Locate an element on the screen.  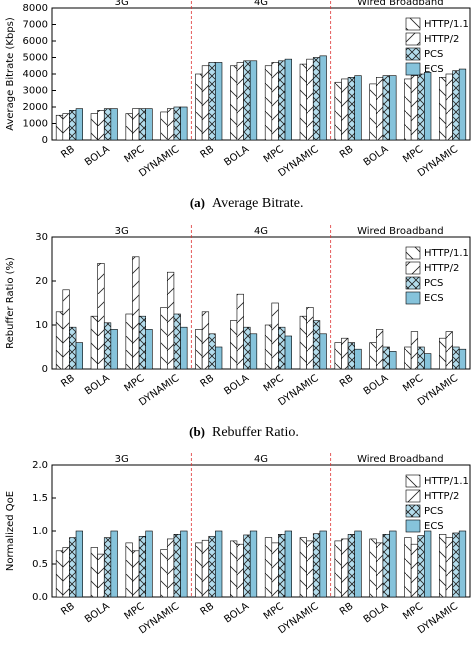
legend-label: PCS is located at coordinates (433, 511).